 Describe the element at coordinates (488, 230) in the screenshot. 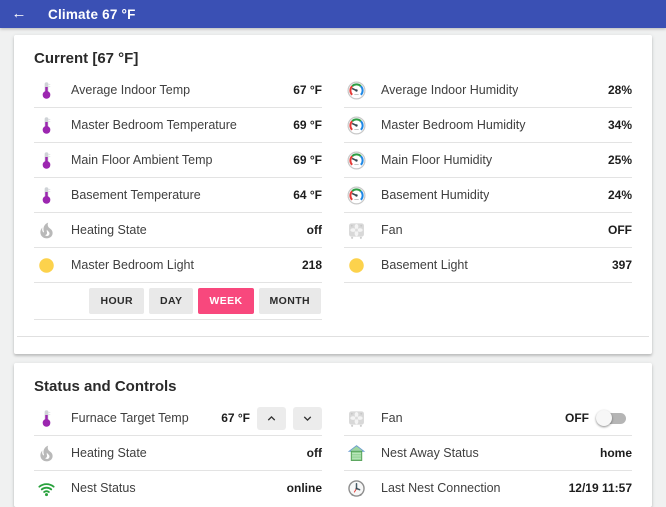

I see `entity-row-fan: Fan OFF` at that location.